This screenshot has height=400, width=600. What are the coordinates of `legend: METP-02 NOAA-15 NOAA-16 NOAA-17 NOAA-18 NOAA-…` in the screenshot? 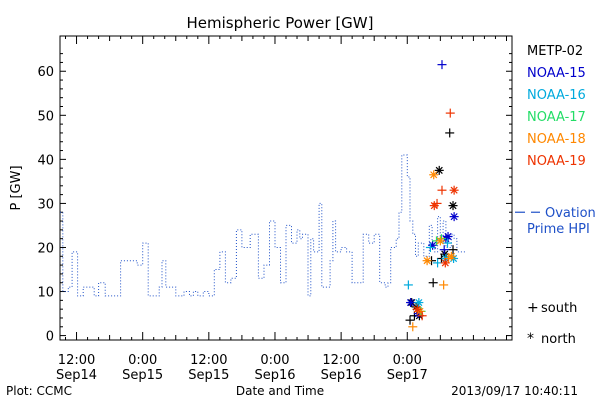 It's located at (555, 195).